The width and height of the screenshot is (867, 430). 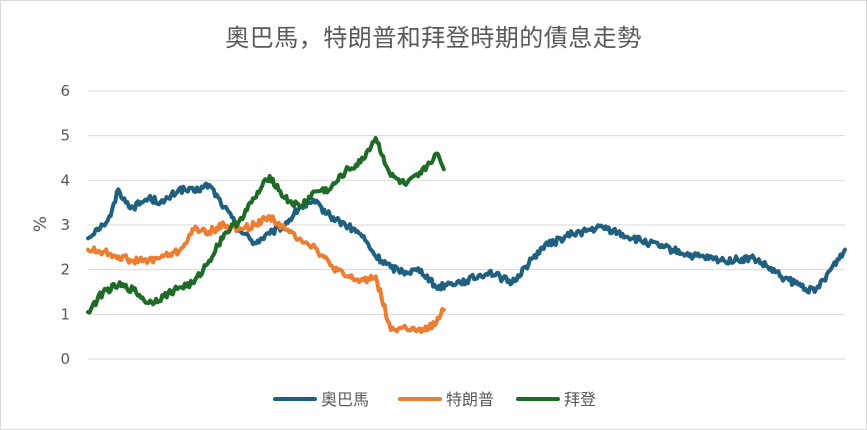 I want to click on legend: 奧巴馬 特朗普 拜登, so click(x=434, y=399).